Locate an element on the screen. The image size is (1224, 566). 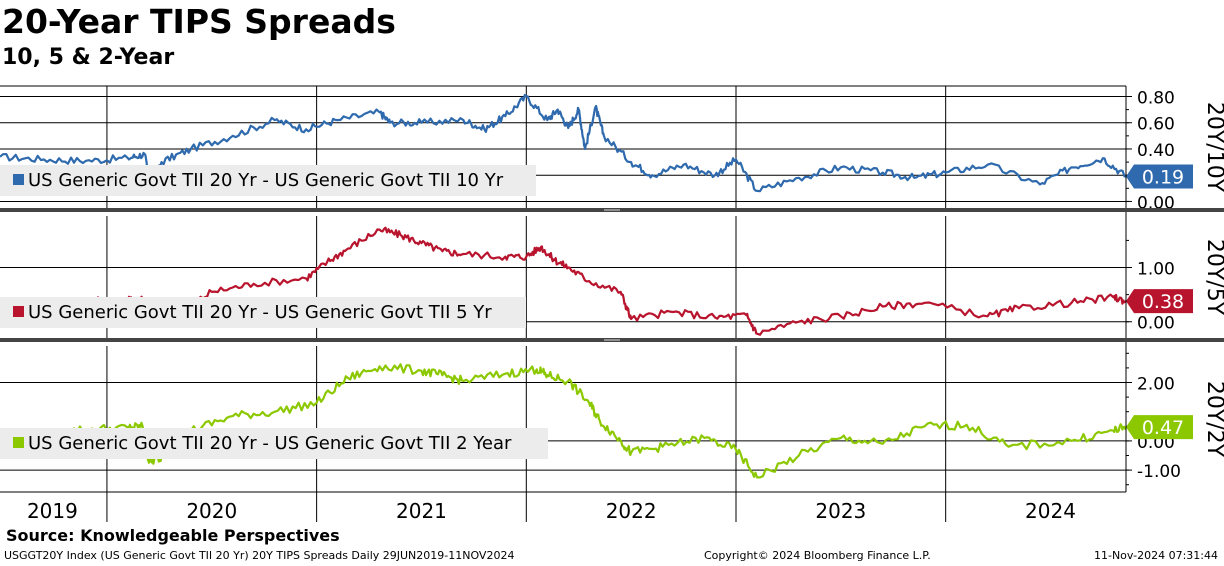
last-value-text: 0.38 is located at coordinates (1163, 302).